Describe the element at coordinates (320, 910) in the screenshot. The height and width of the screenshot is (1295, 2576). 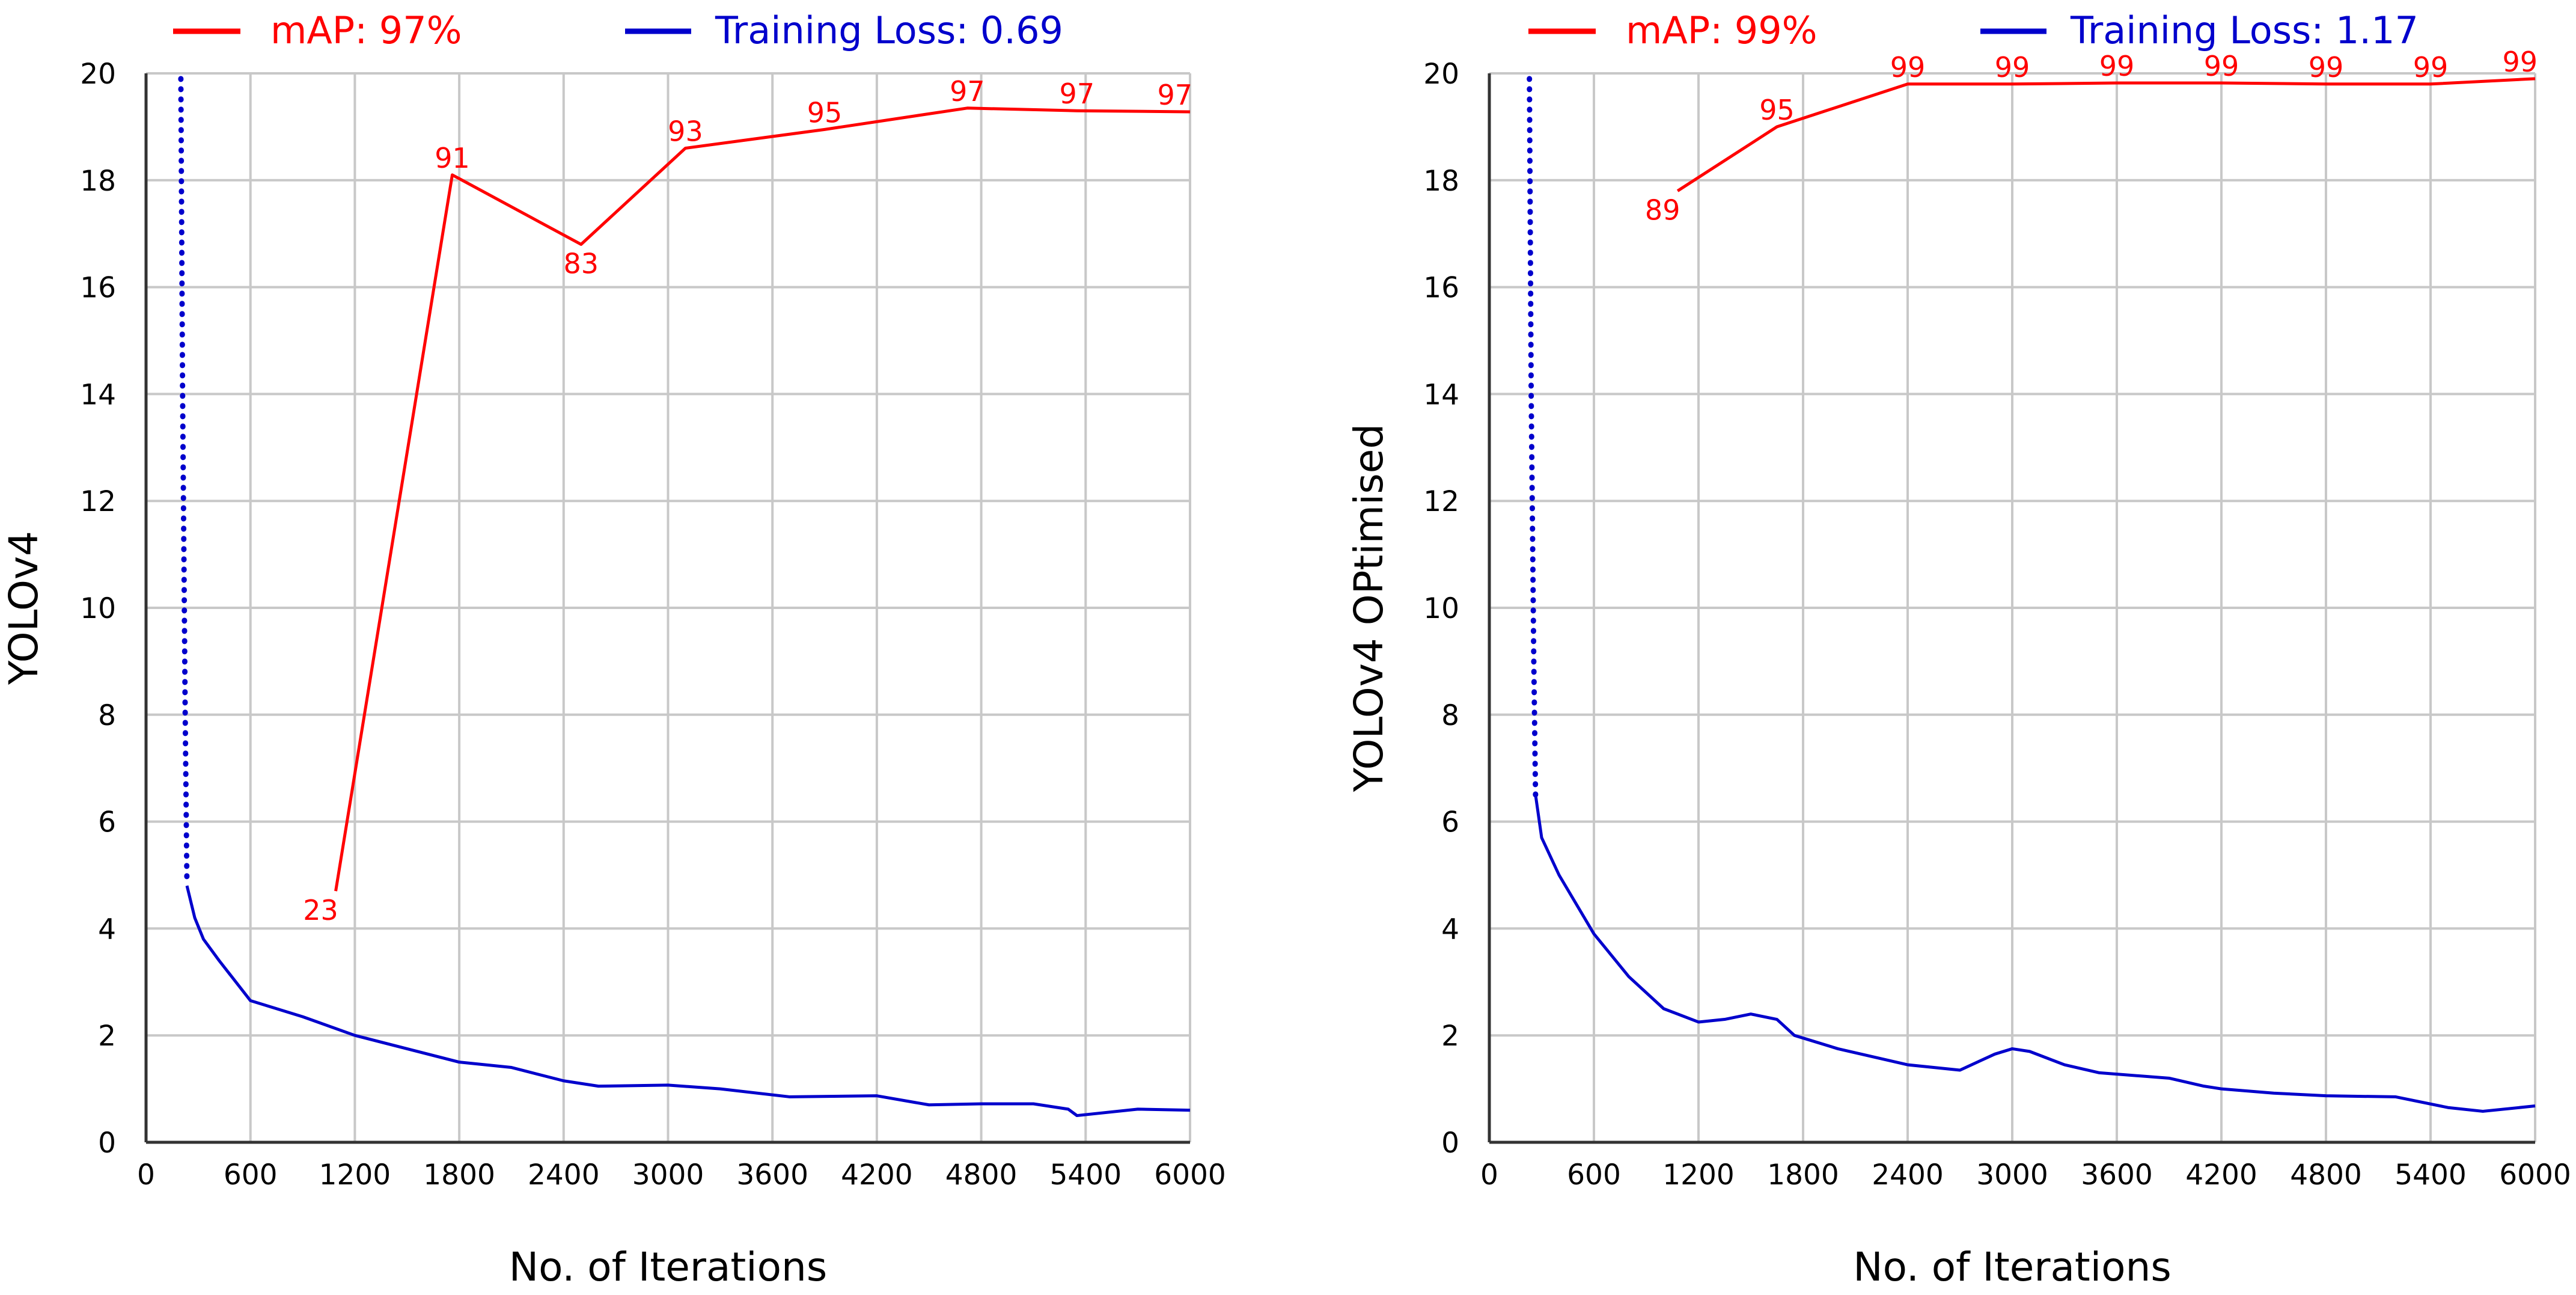
I see `map-data-label: 23` at that location.